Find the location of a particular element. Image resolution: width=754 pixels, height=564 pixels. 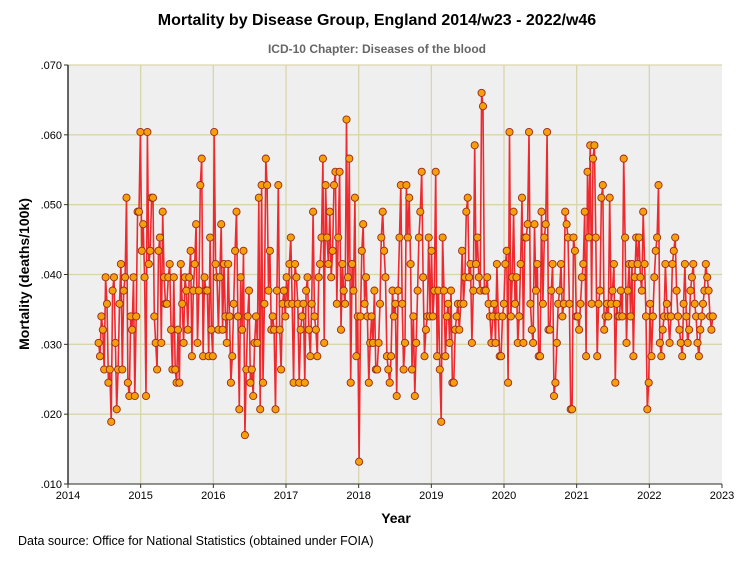

x-tick-label: 2023 is located at coordinates (722, 496).